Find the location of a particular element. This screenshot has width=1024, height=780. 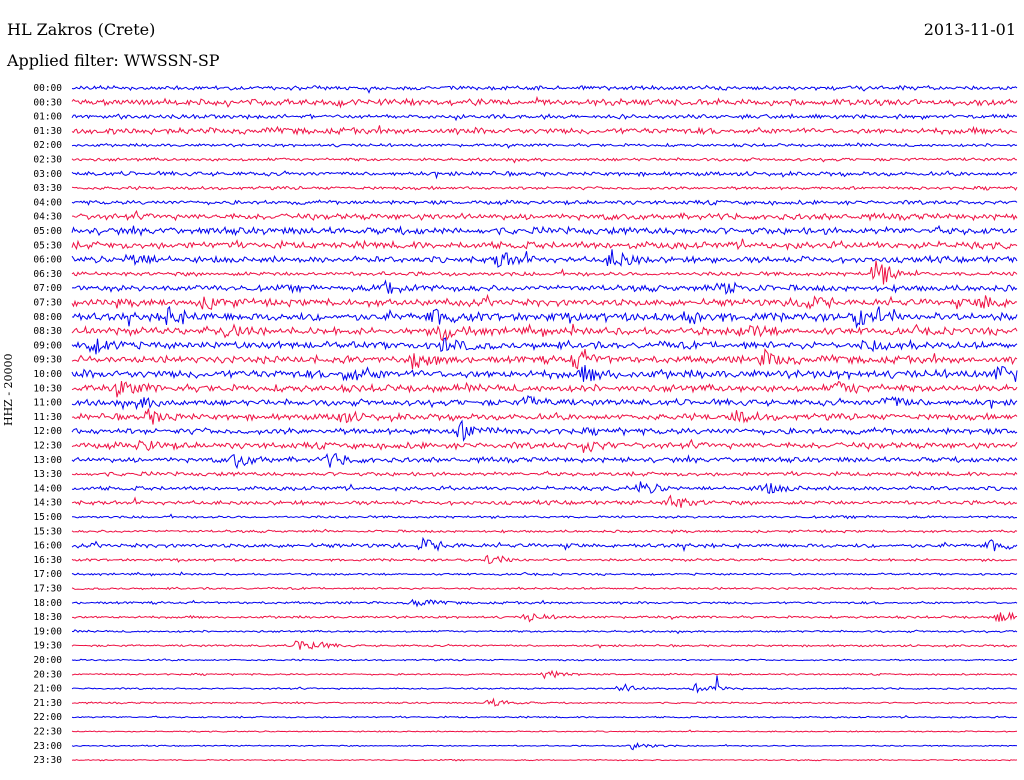

time-label: 03:30 is located at coordinates (47, 188).